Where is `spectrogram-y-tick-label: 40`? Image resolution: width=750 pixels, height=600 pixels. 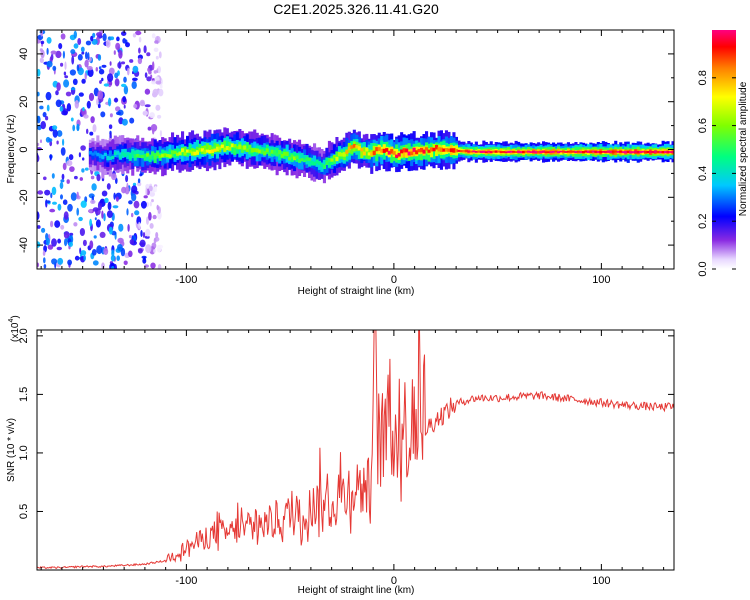 spectrogram-y-tick-label: 40 is located at coordinates (24, 54).